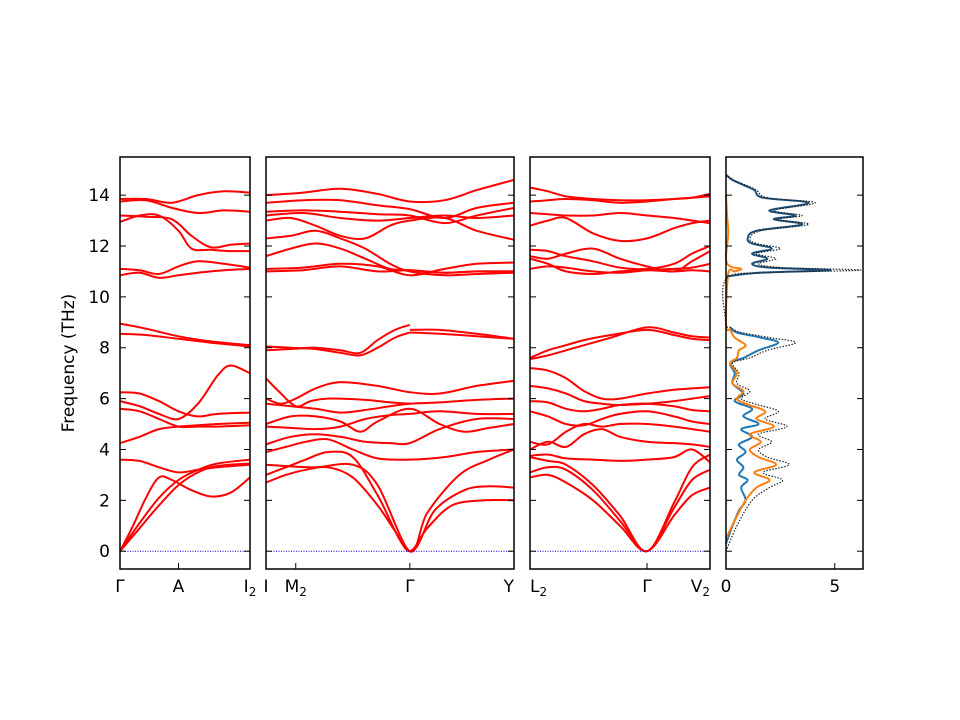 The height and width of the screenshot is (720, 960). I want to click on x-tick-label: Y, so click(509, 587).